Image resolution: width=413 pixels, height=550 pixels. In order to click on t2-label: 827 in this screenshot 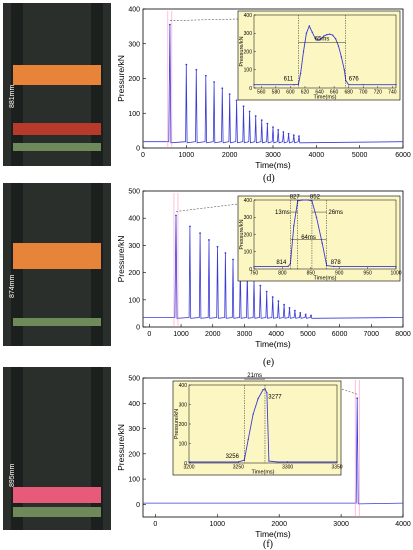, I will do `click(295, 197)`.